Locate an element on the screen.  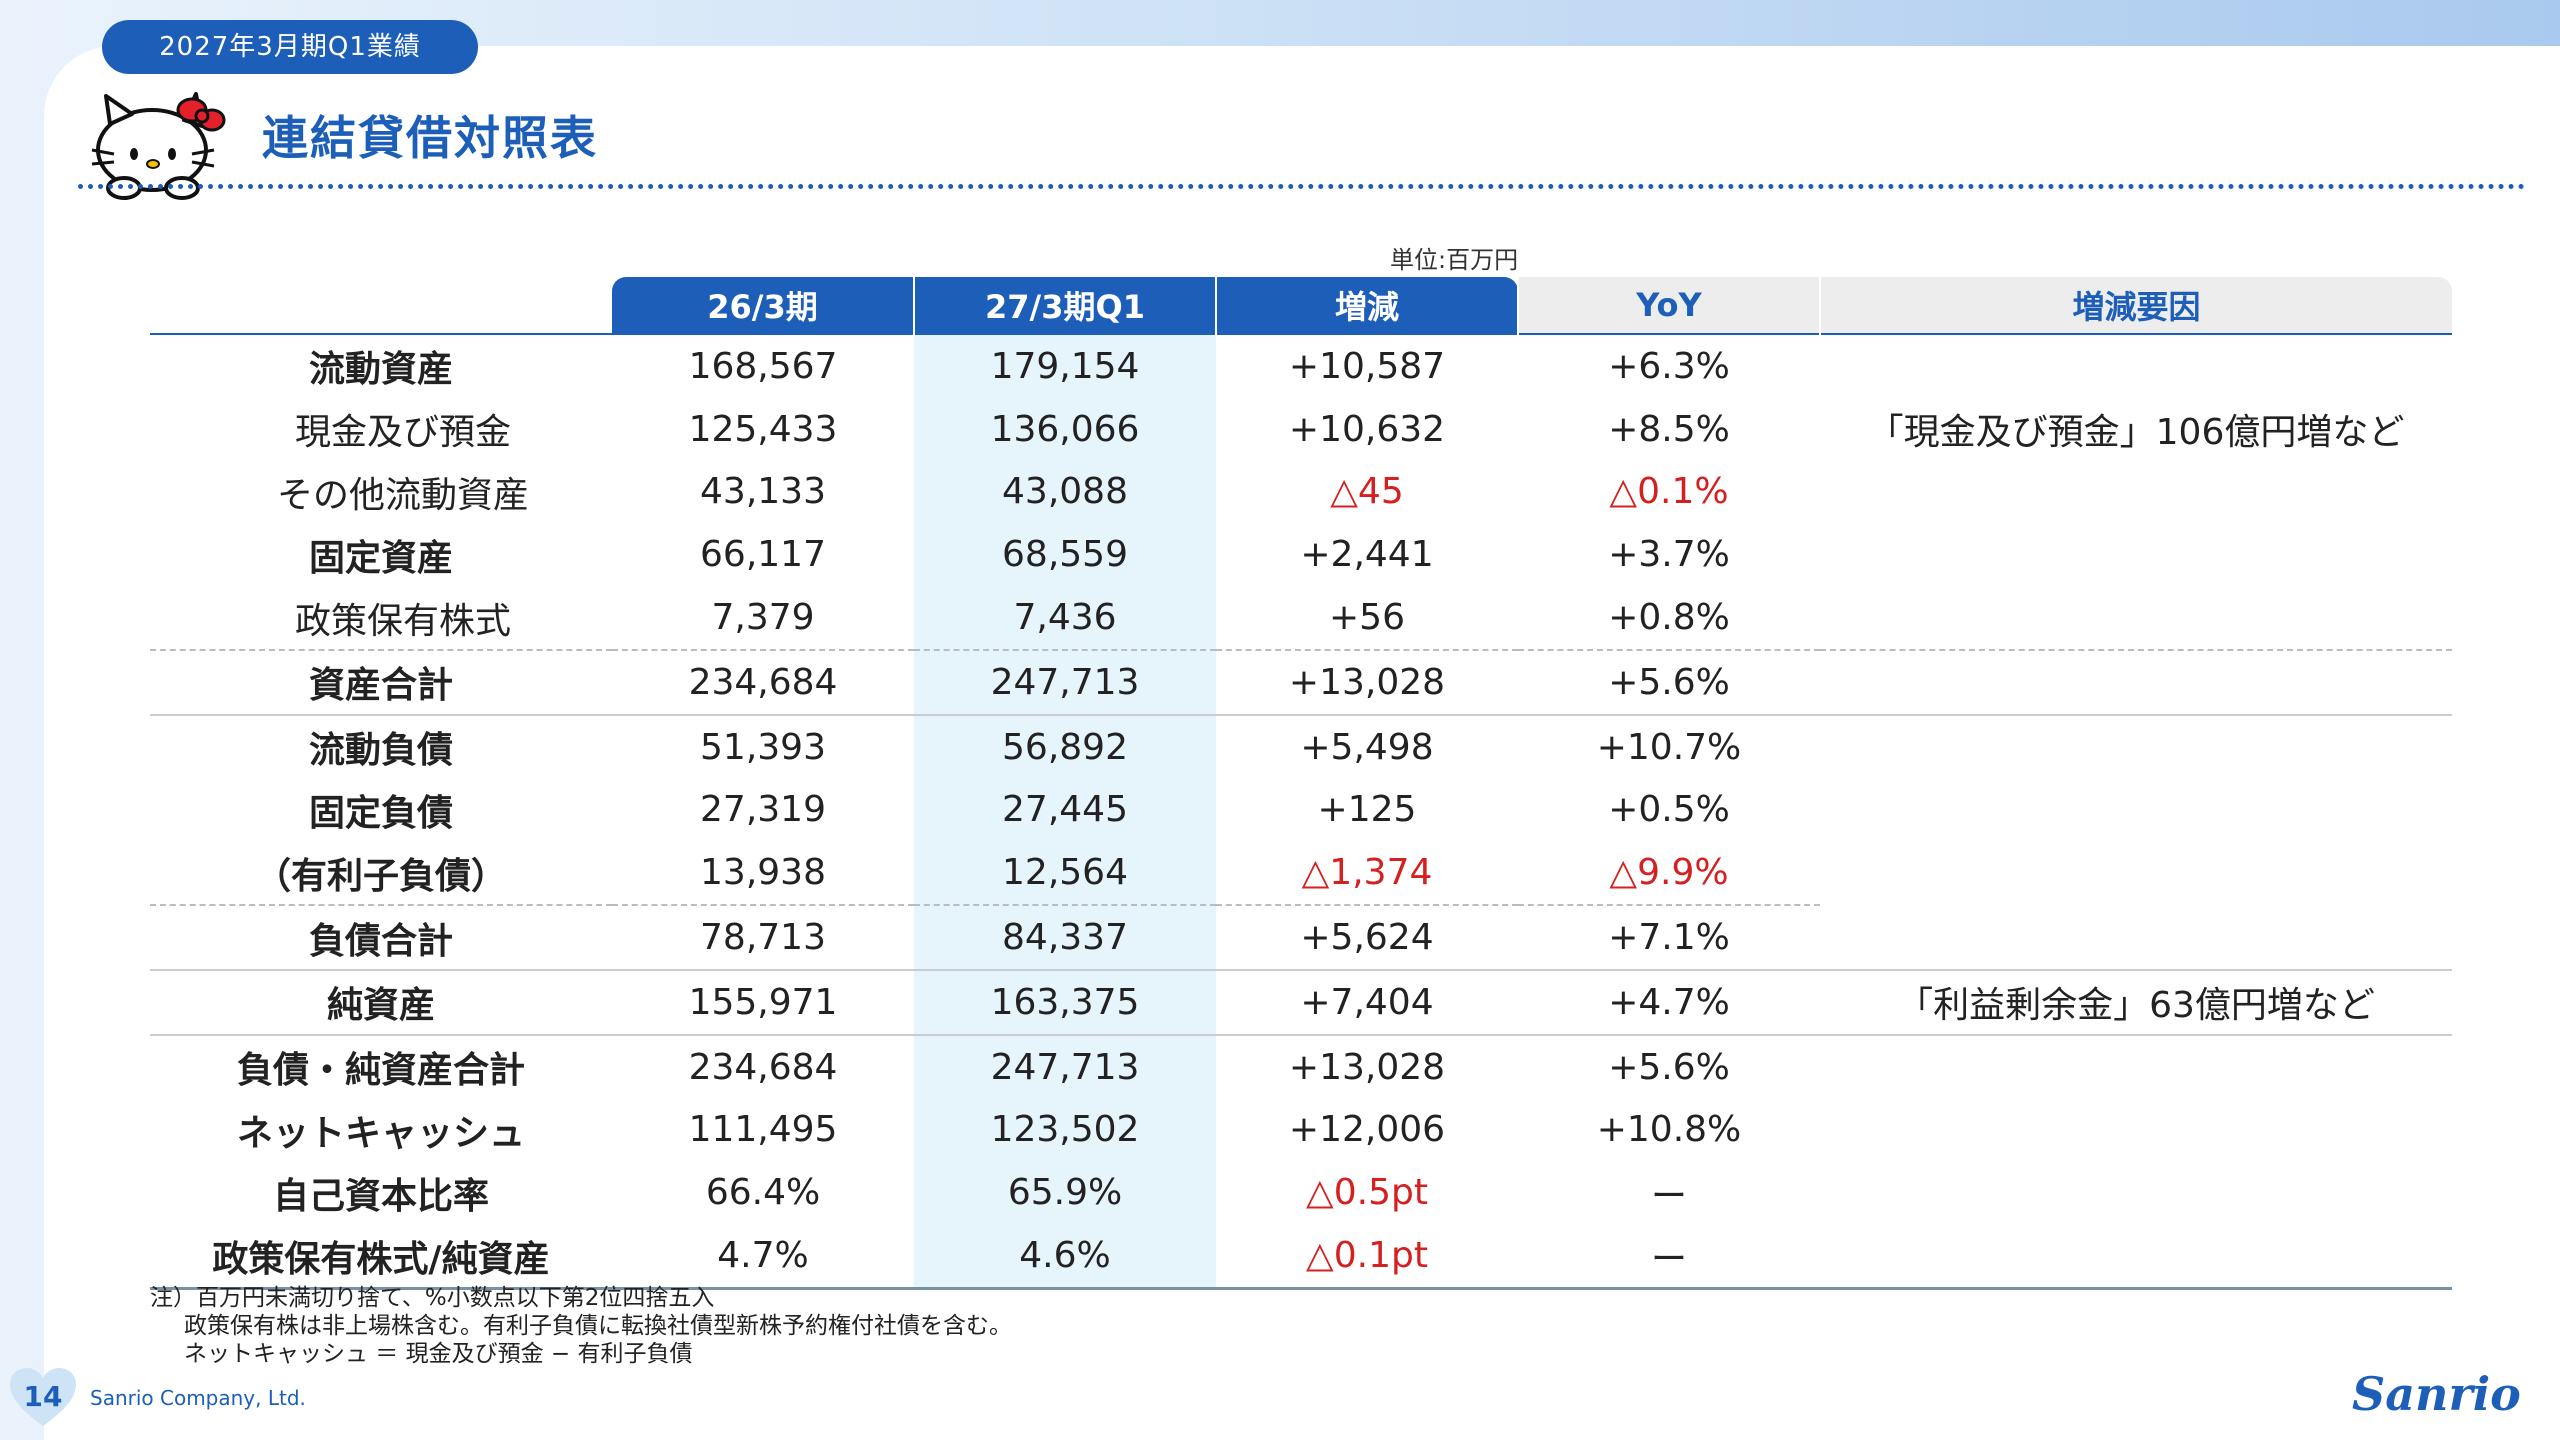
value-yoy: +5.6% is located at coordinates (1669, 1066).